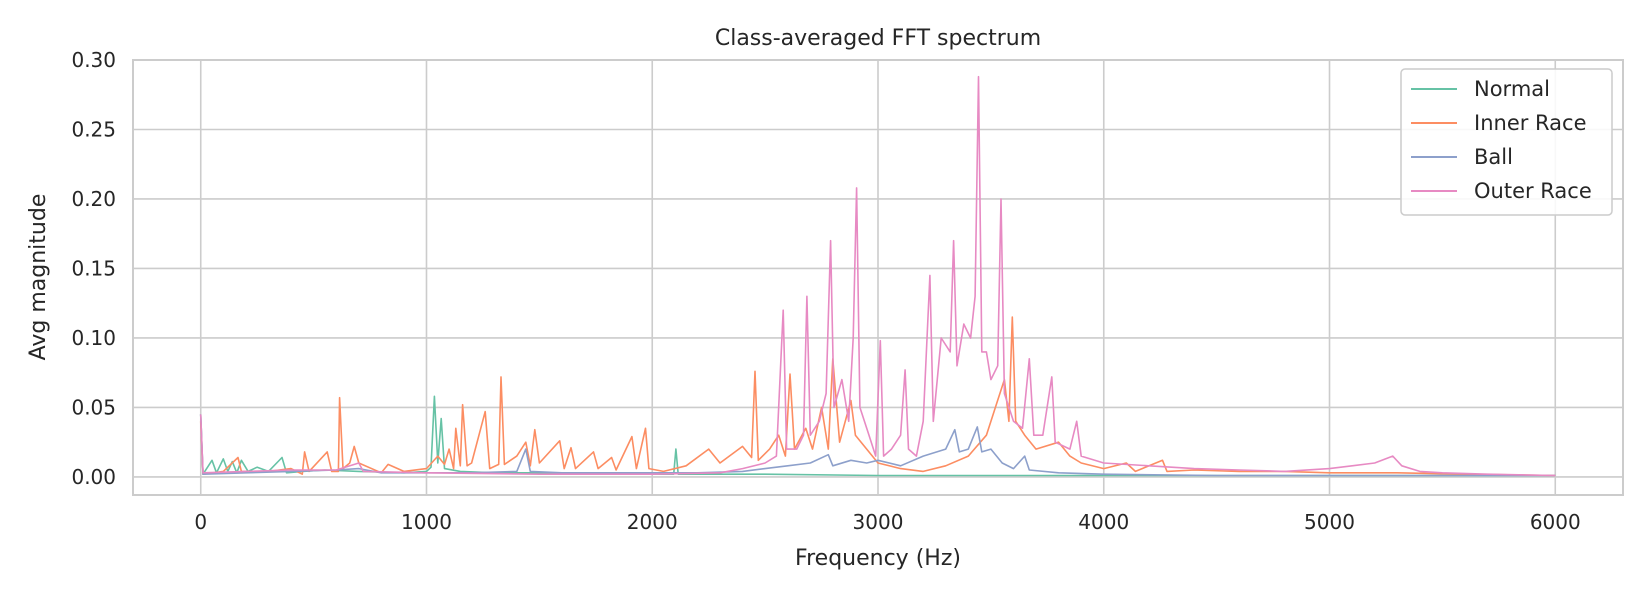 This screenshot has width=1650, height=600. I want to click on x-axis-label: Frequency (Hz), so click(878, 558).